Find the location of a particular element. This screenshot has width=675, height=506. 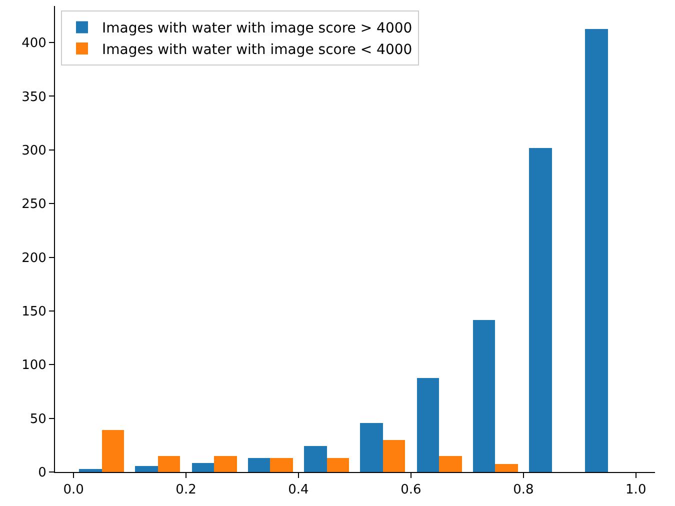

x-tick-label: 0.0 is located at coordinates (73, 490).